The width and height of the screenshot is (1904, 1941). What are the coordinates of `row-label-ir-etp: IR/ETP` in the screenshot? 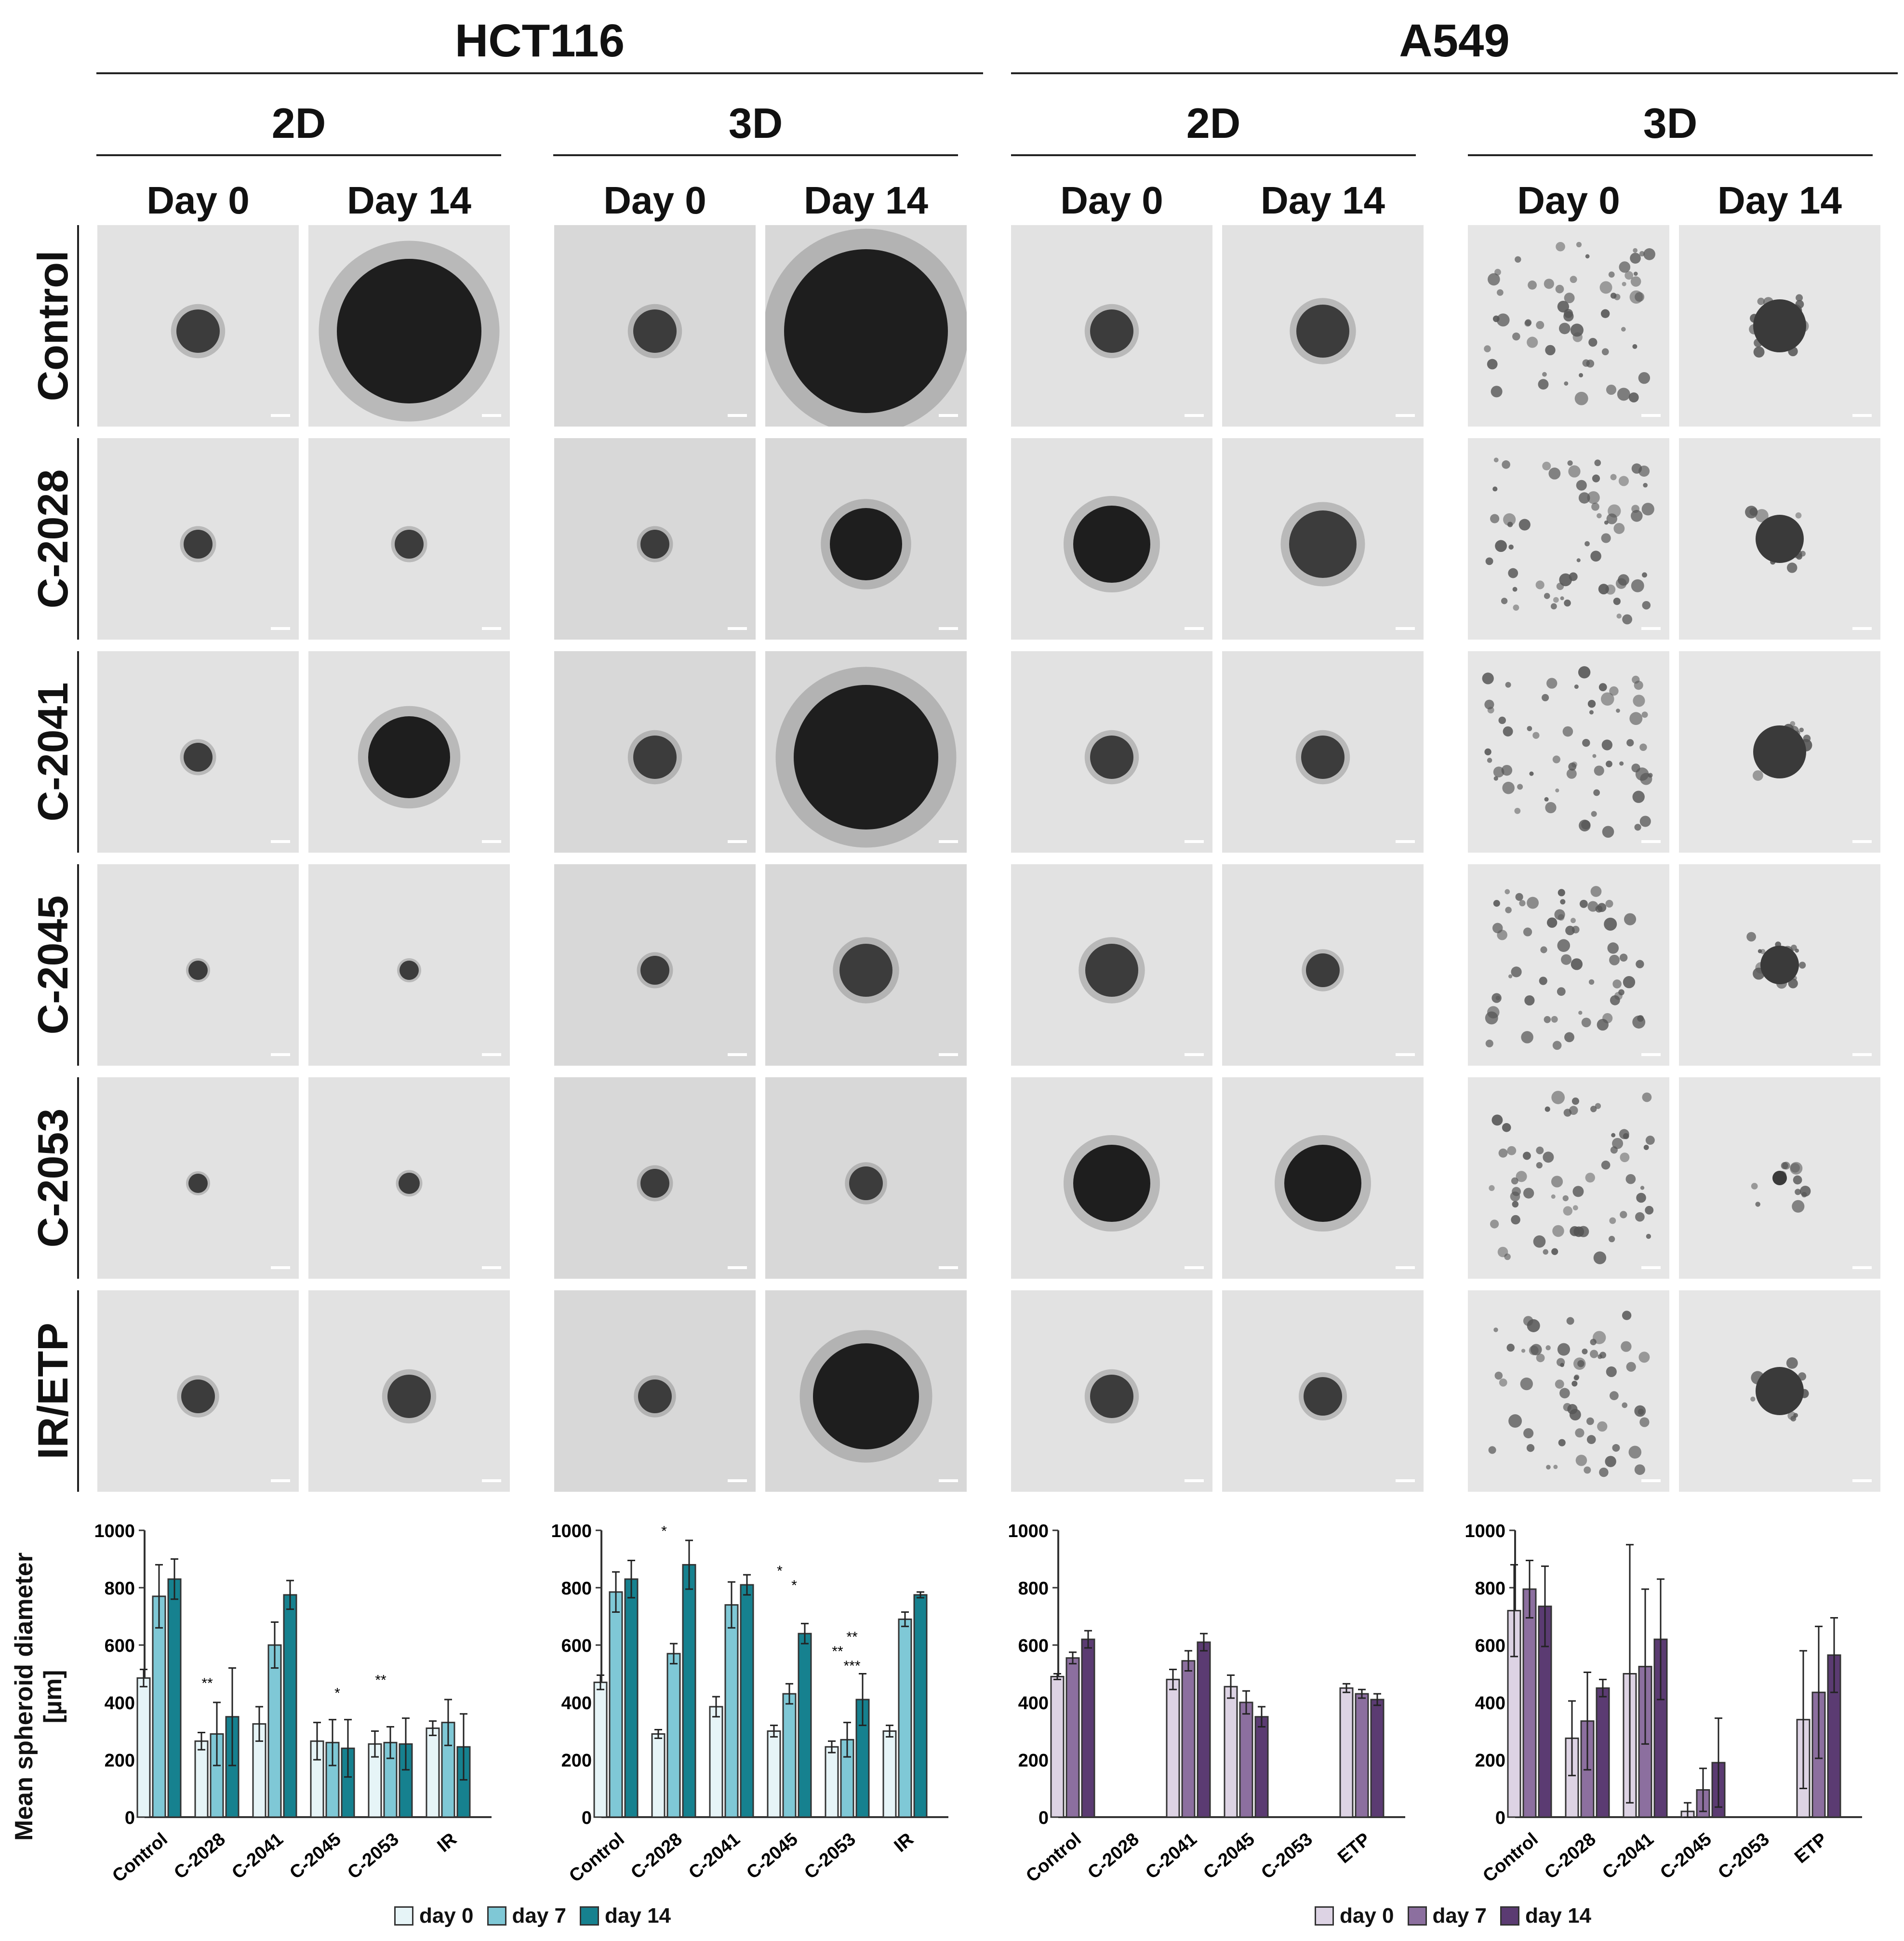 It's located at (53, 1391).